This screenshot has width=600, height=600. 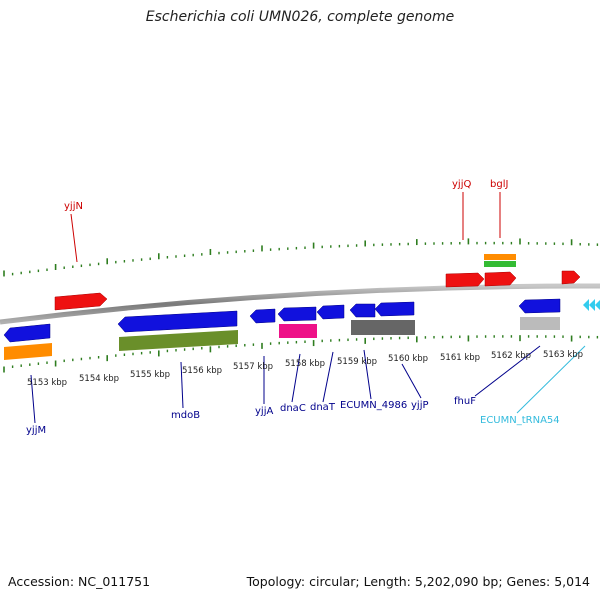 I want to click on lower-tick-ruler, so click(x=301, y=354).